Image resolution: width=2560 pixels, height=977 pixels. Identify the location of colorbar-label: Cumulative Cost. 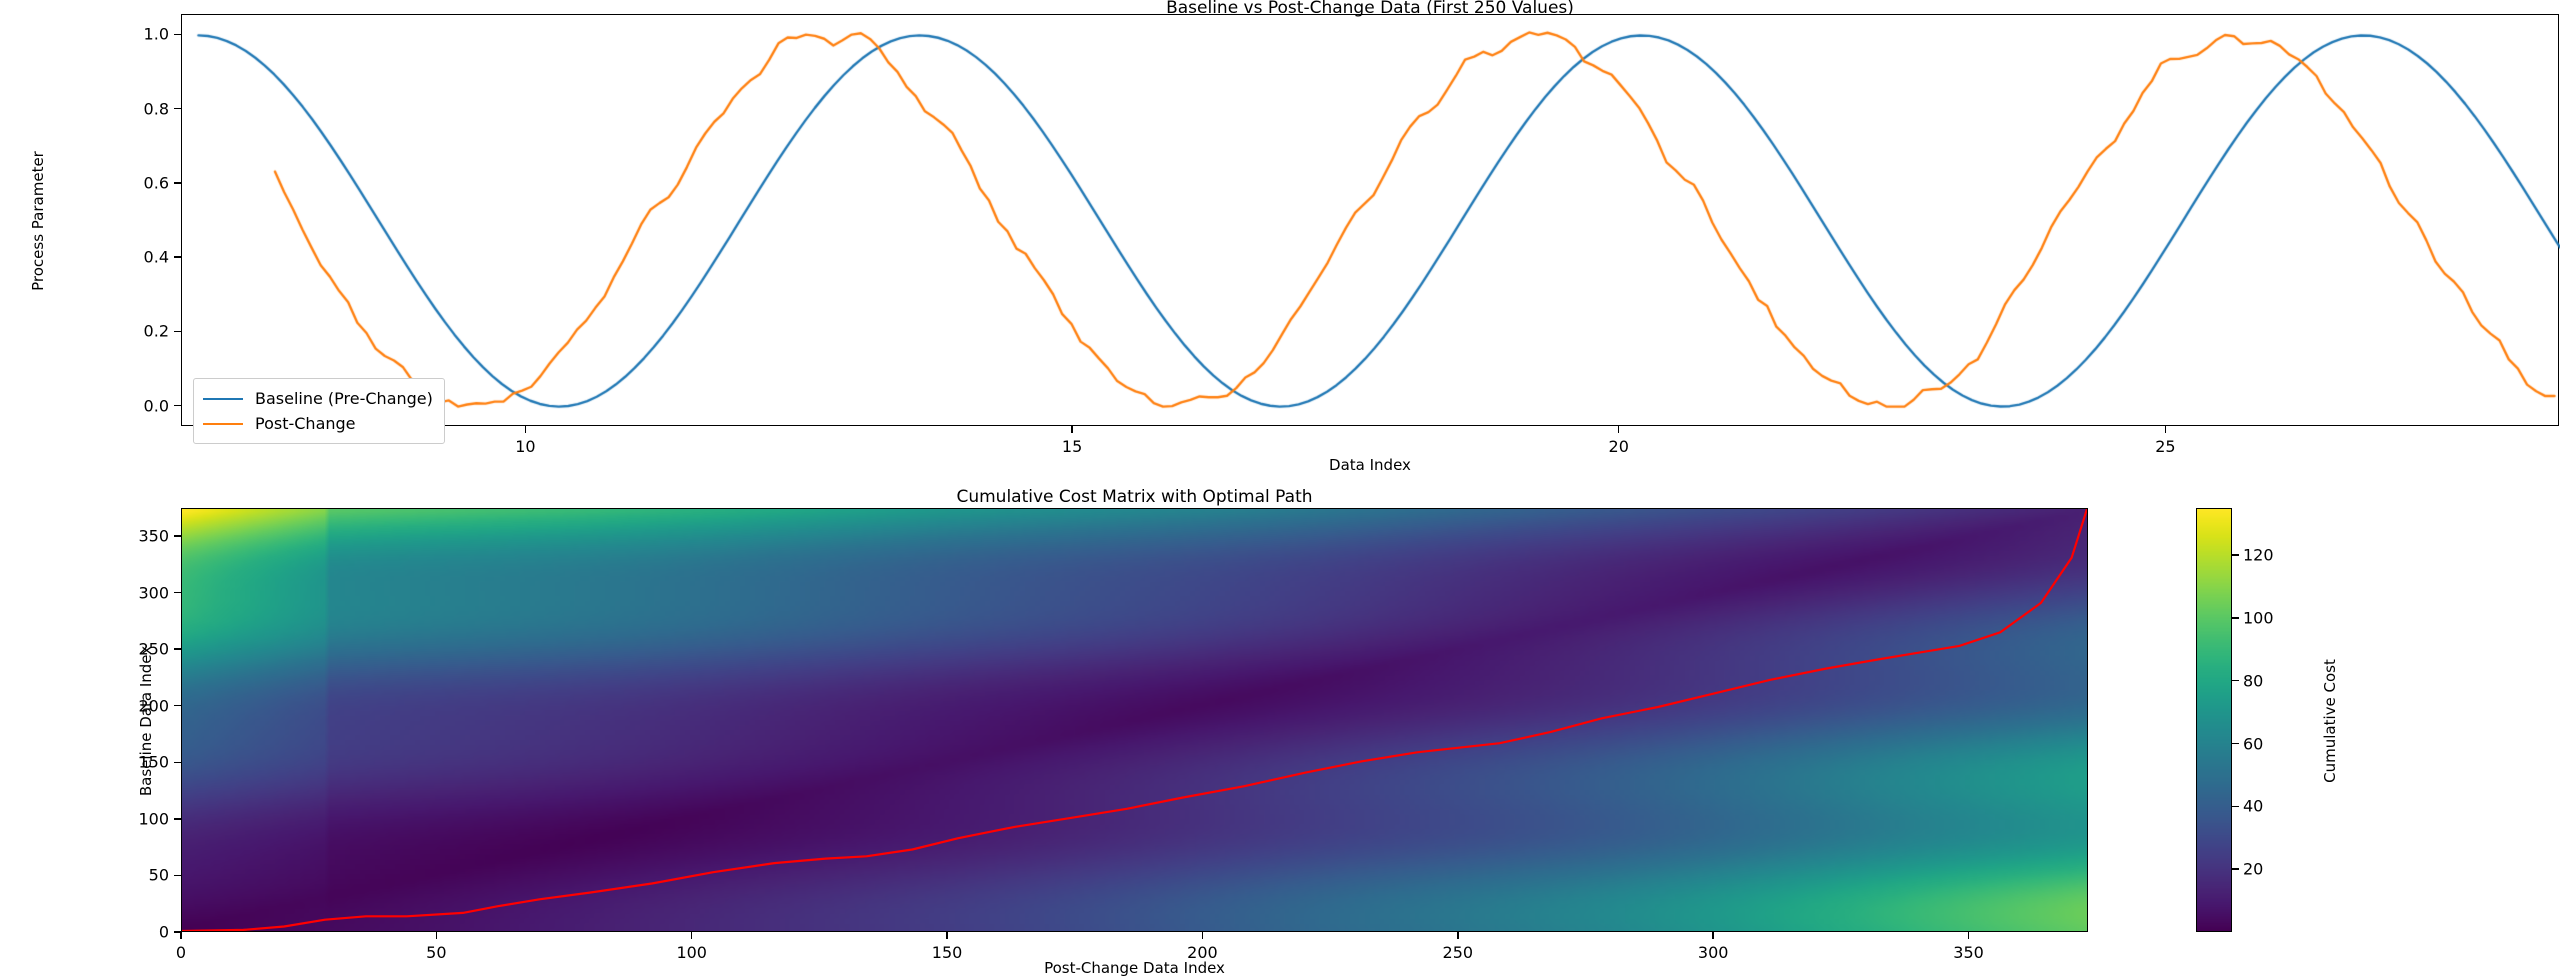
(2330, 721).